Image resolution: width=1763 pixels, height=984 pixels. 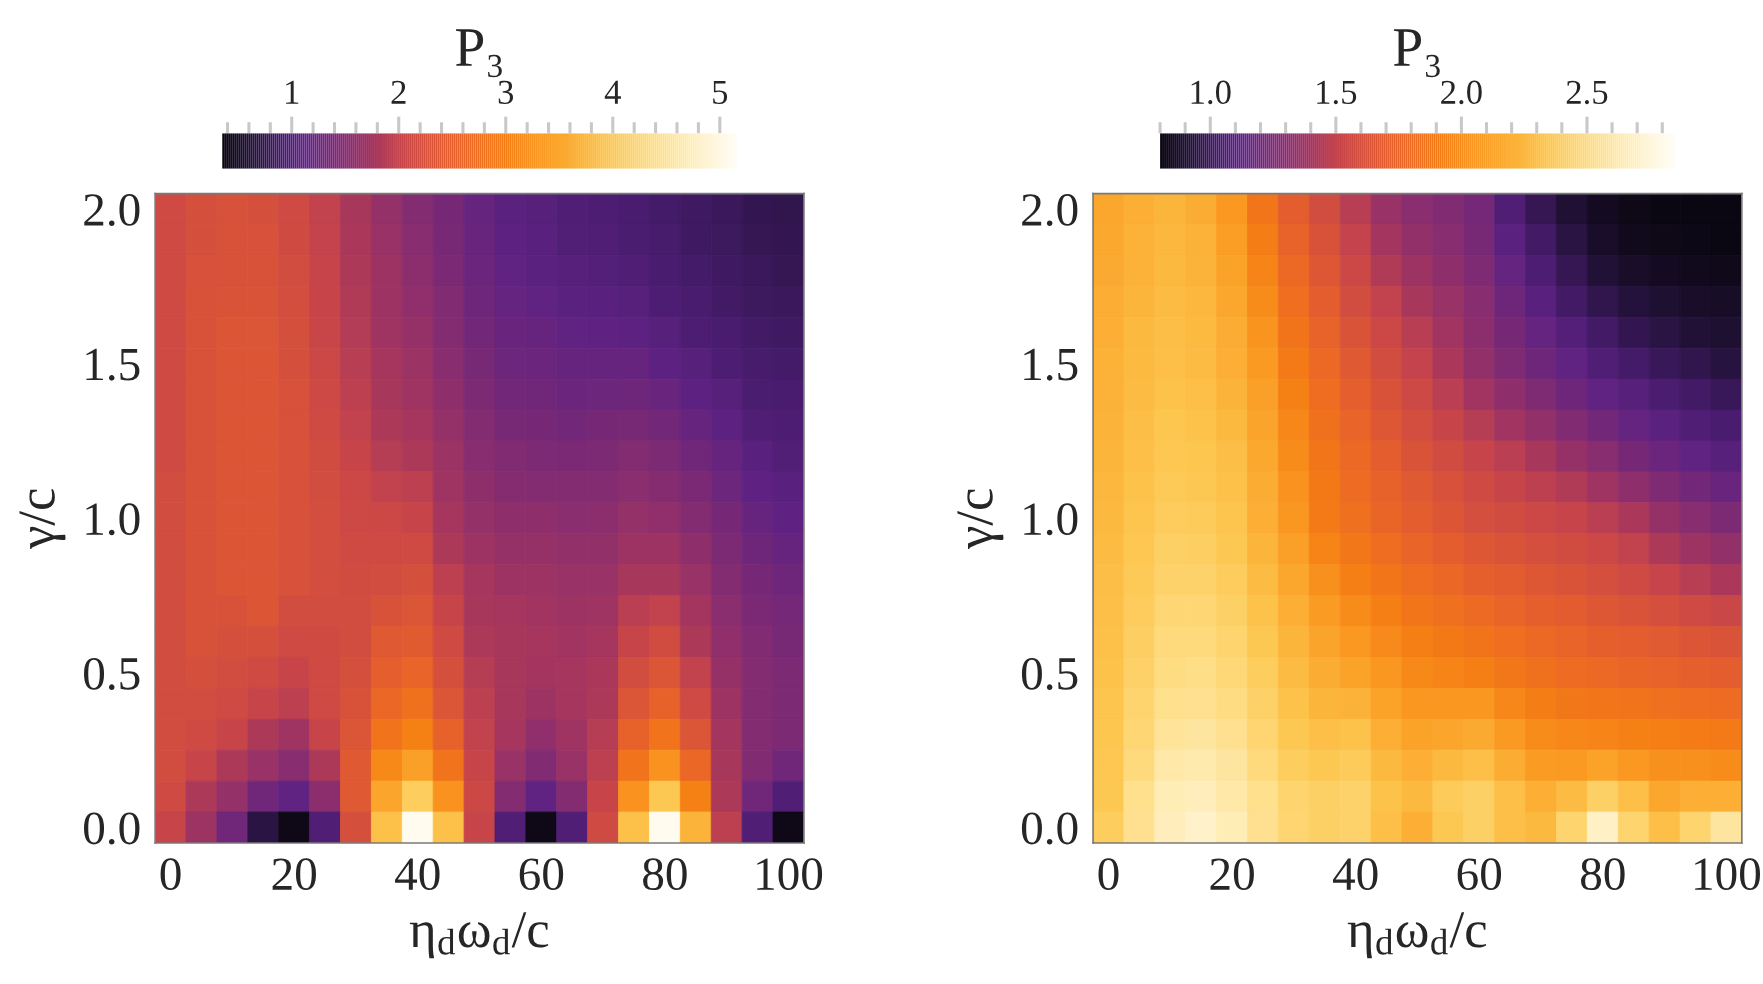 I want to click on color-bar-label: 3, so click(x=506, y=92).